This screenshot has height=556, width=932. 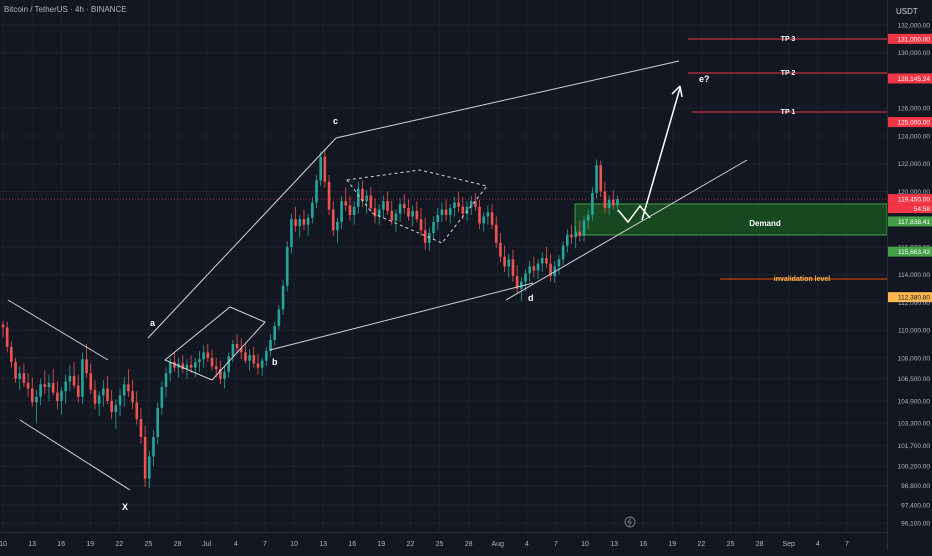 I want to click on trendline-c-e, so click(x=507, y=99).